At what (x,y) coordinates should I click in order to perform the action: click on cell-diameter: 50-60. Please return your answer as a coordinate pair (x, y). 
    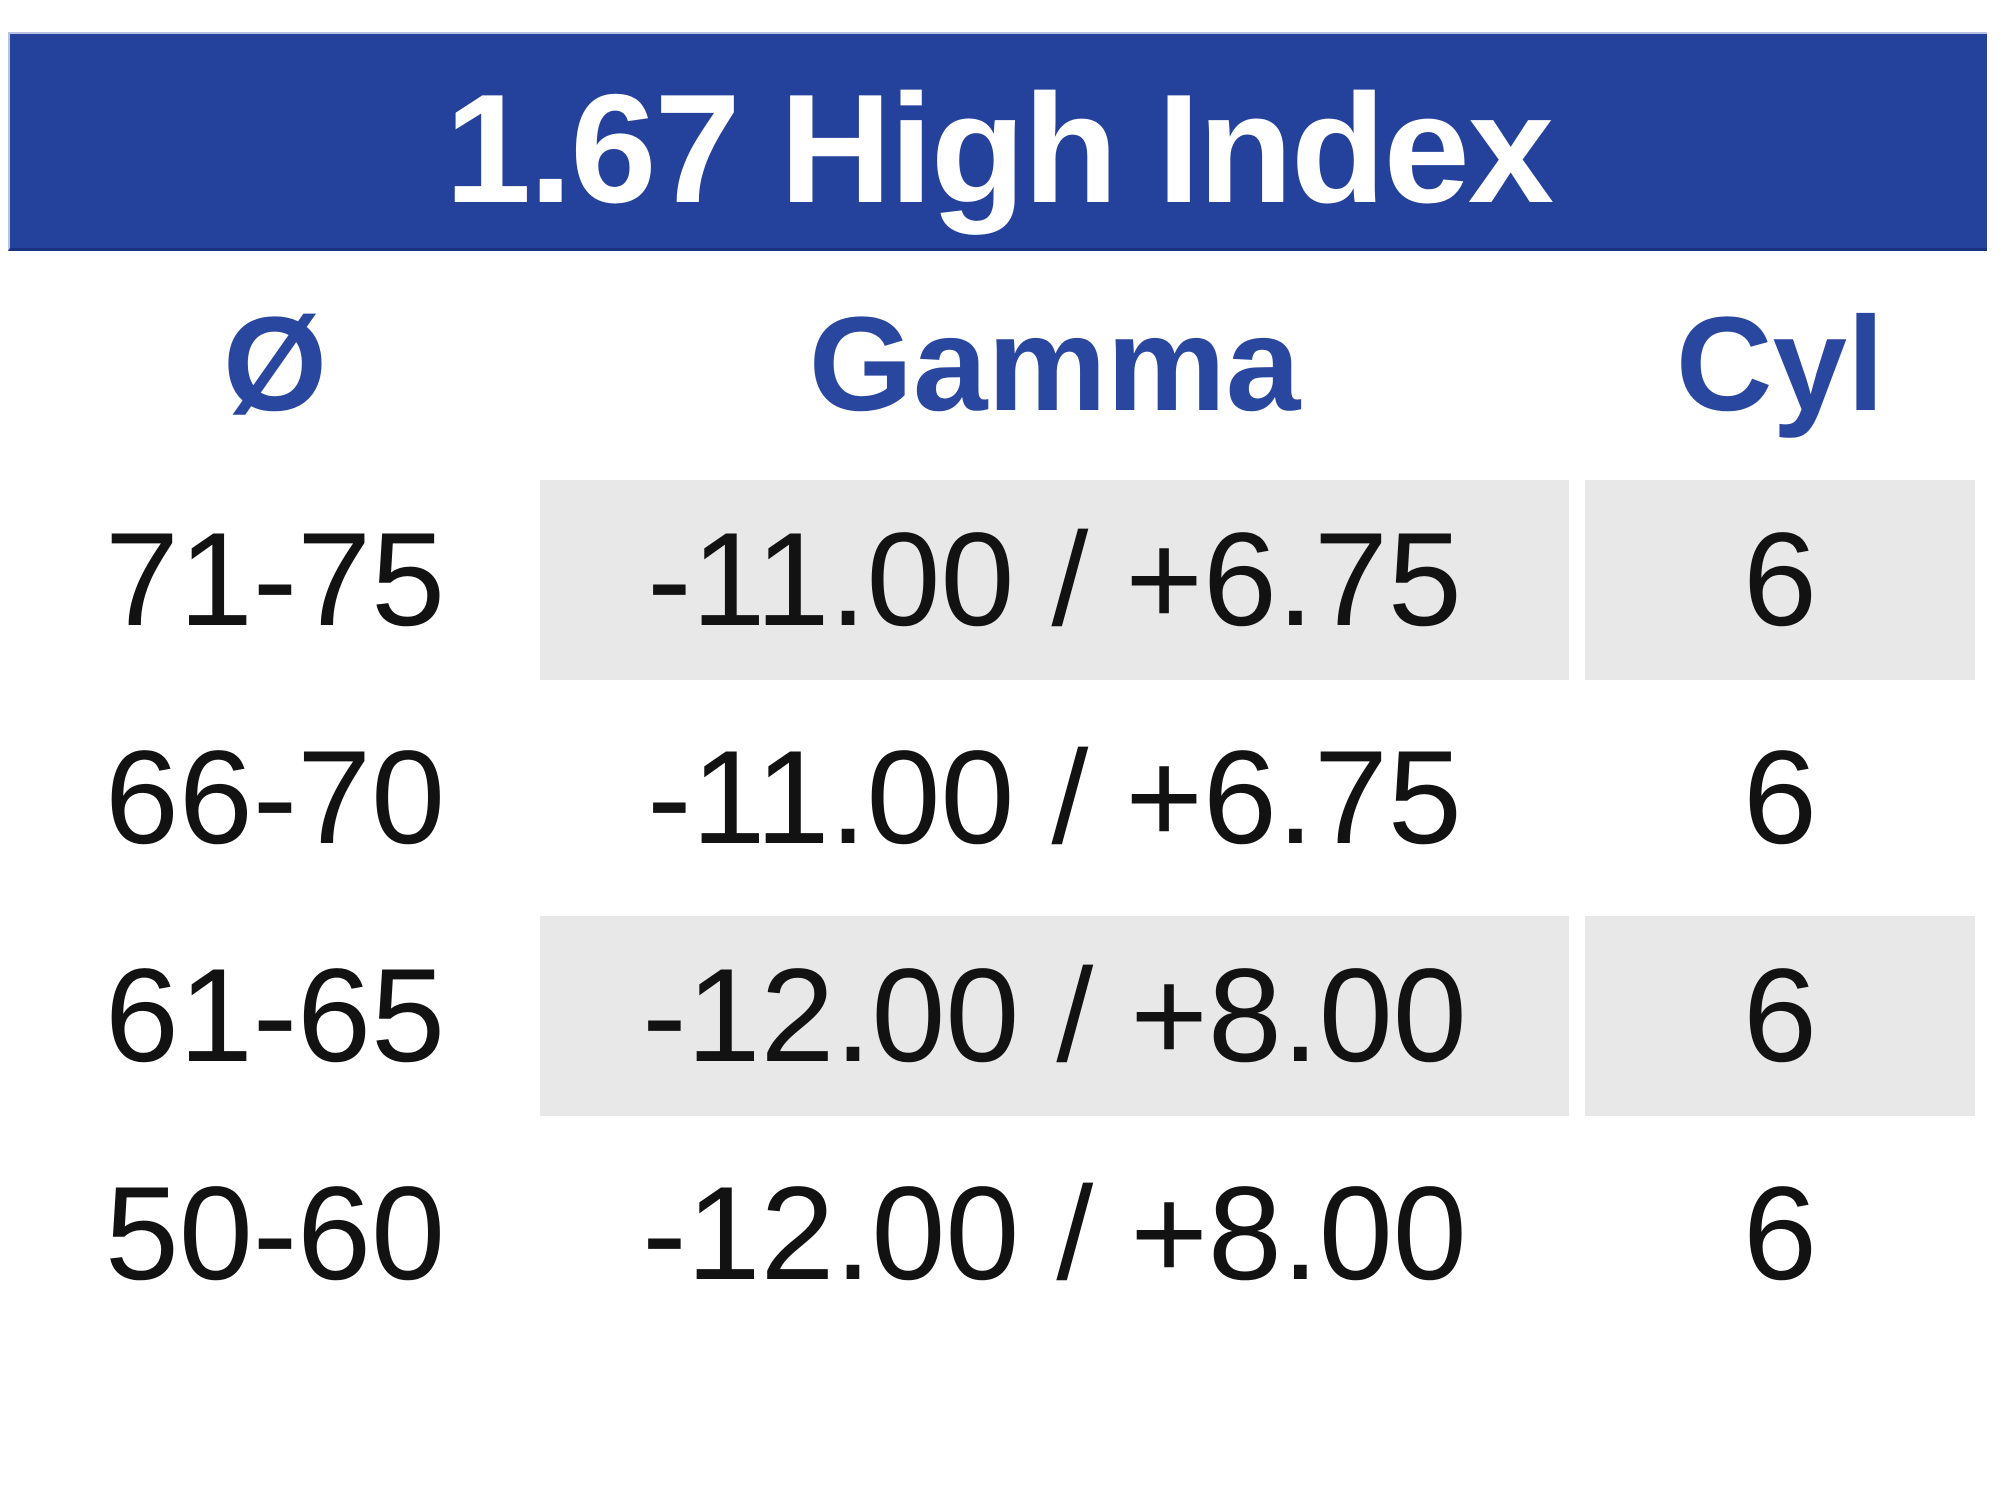
    Looking at the image, I should click on (275, 1233).